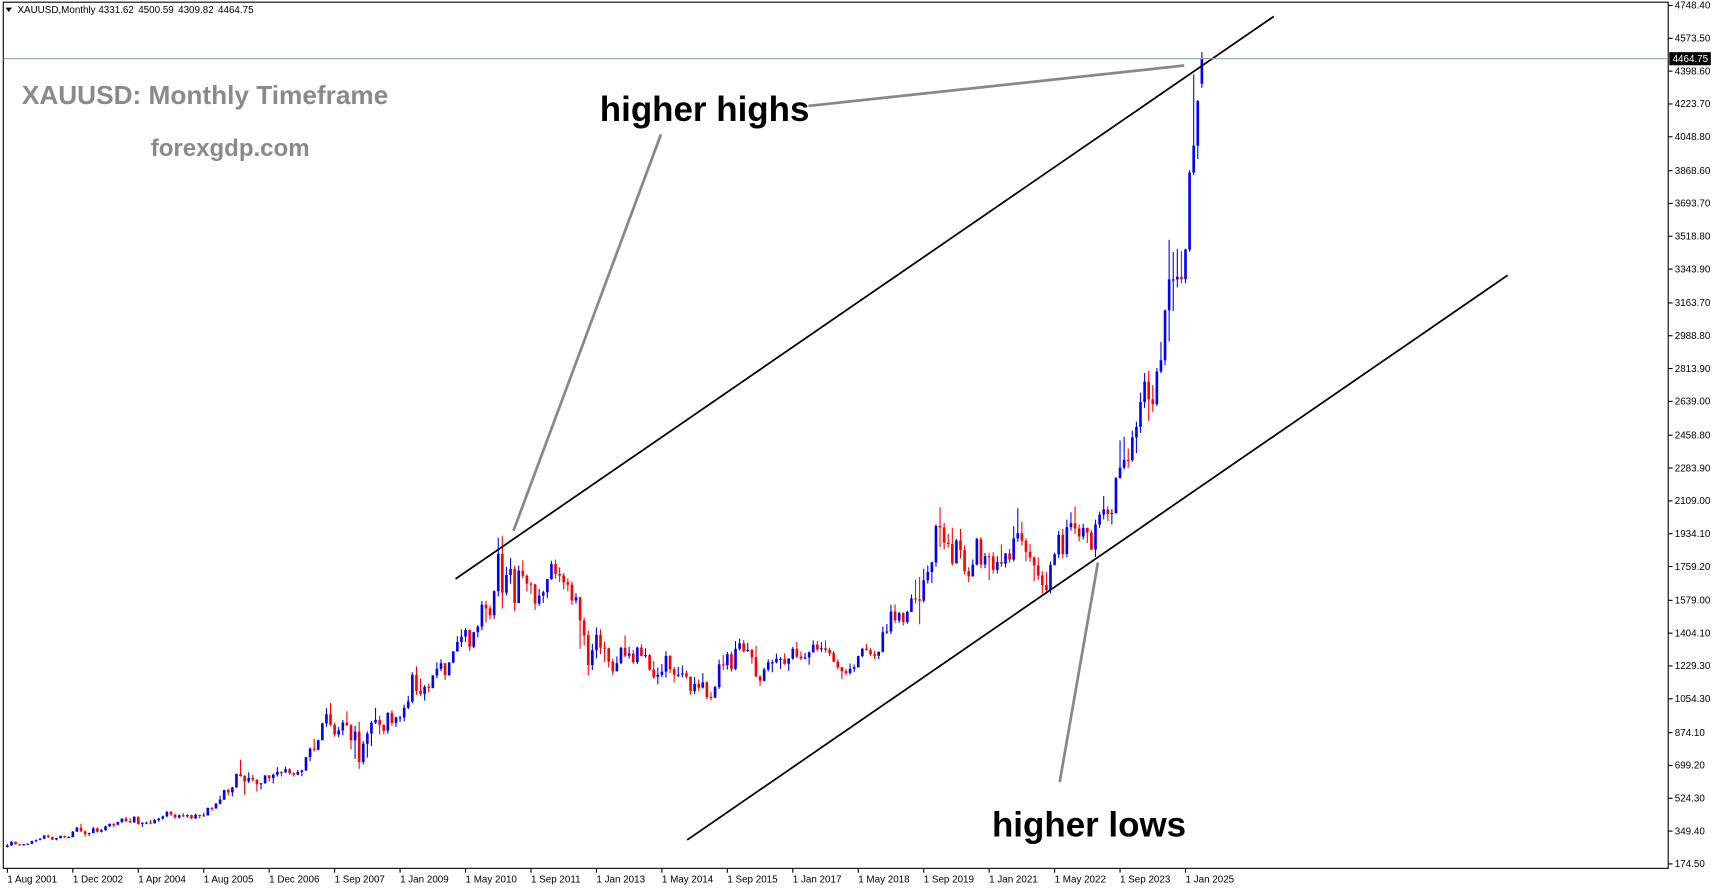 The width and height of the screenshot is (1713, 888). What do you see at coordinates (556, 880) in the screenshot?
I see `x-tick-label: 1 Sep 2011` at bounding box center [556, 880].